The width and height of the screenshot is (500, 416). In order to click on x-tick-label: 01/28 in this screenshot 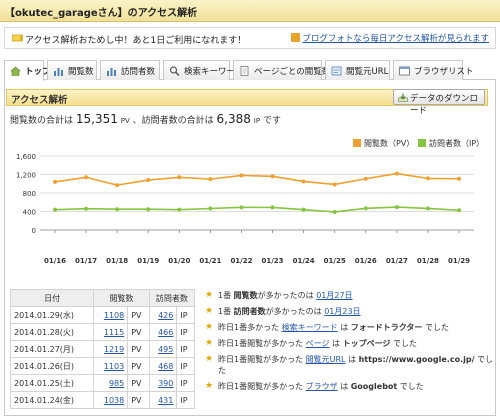, I will do `click(428, 261)`.